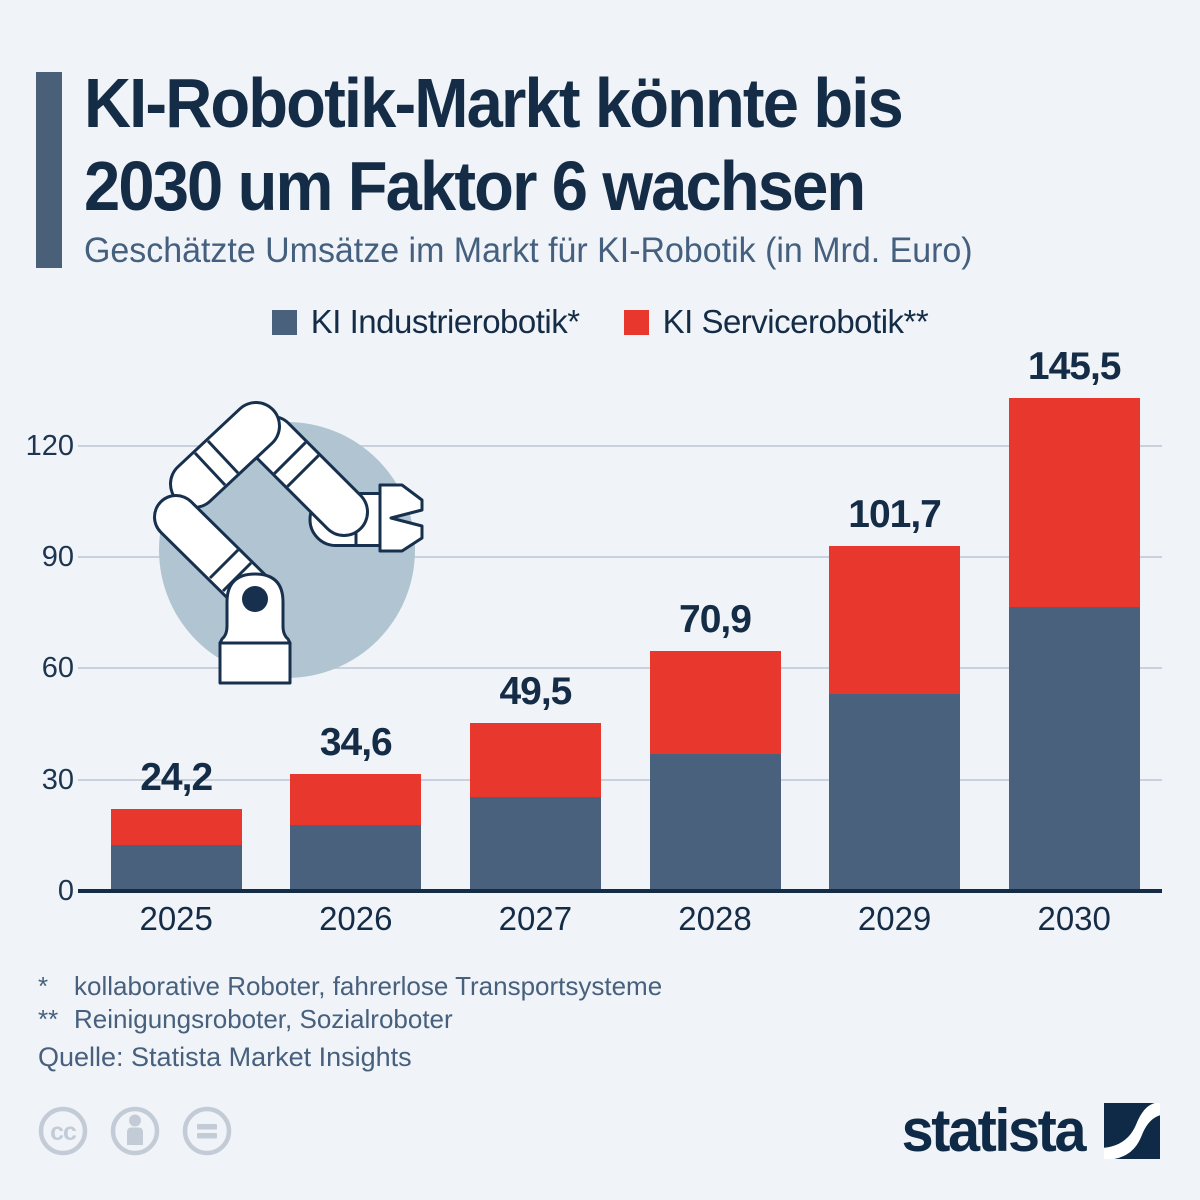 The image size is (1200, 1200). Describe the element at coordinates (176, 827) in the screenshot. I see `bar-2025-service-segment` at that location.